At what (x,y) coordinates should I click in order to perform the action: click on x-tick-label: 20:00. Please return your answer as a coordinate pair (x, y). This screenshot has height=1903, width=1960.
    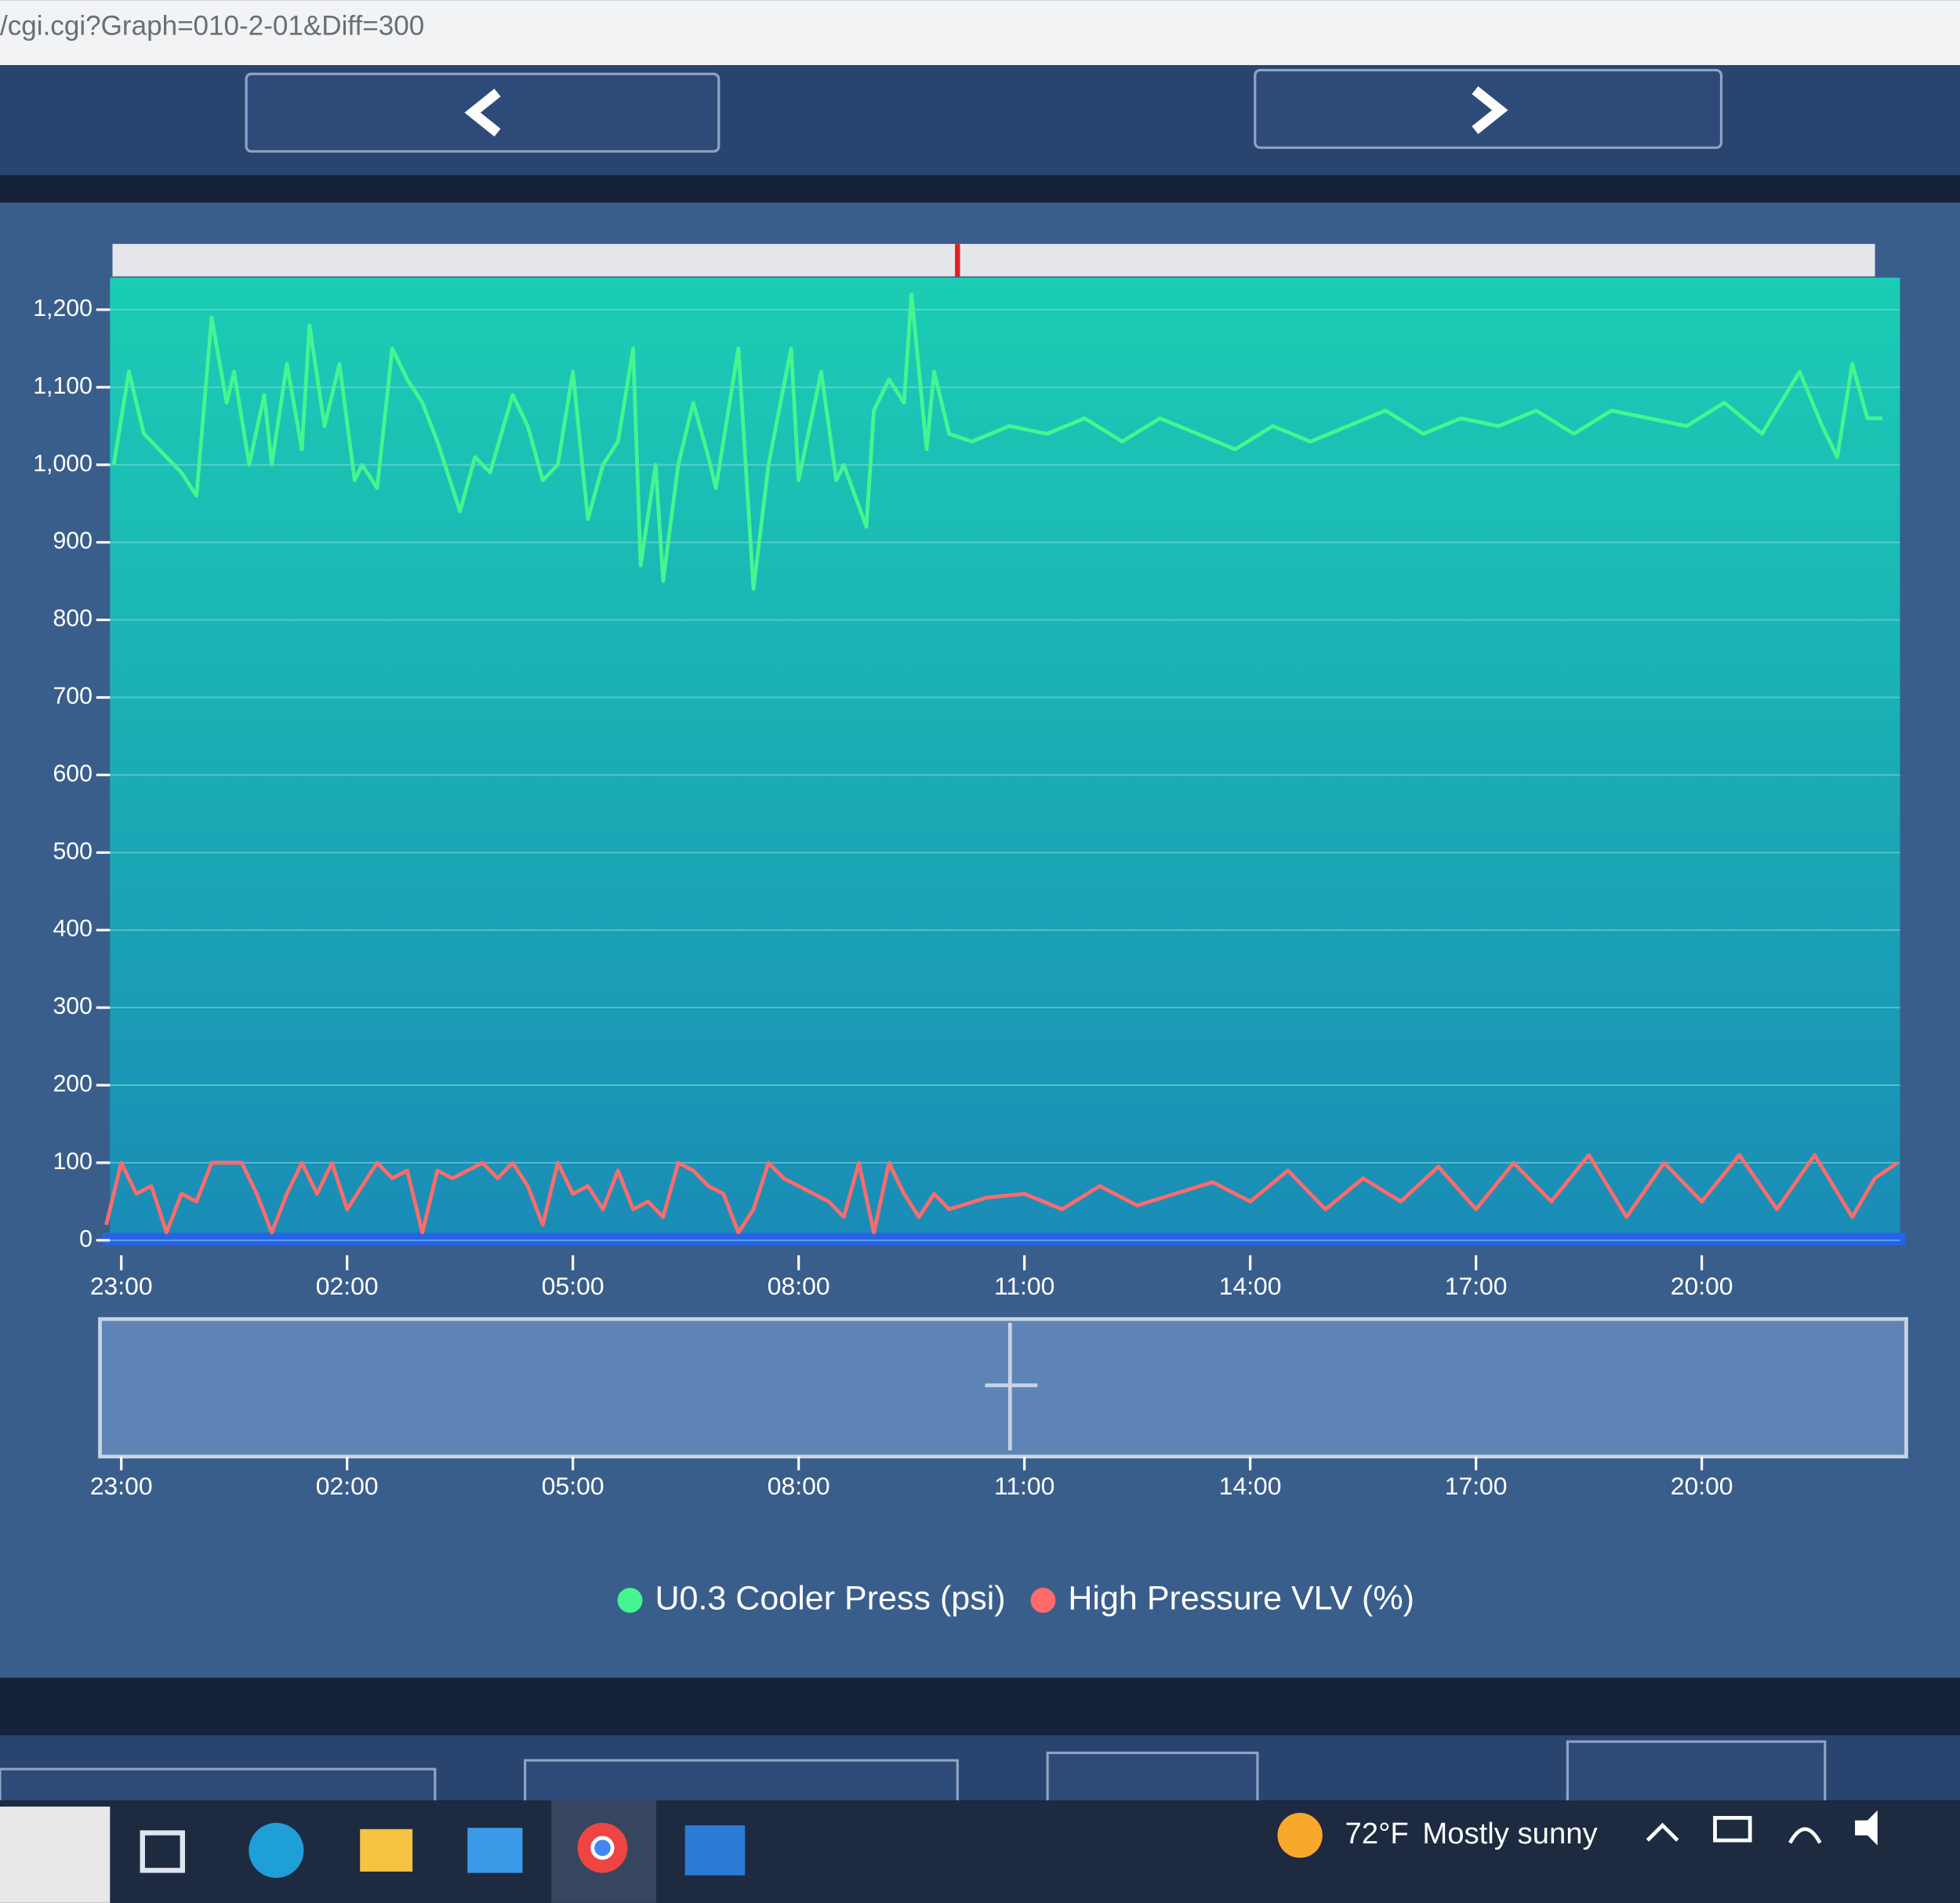
    Looking at the image, I should click on (1702, 1286).